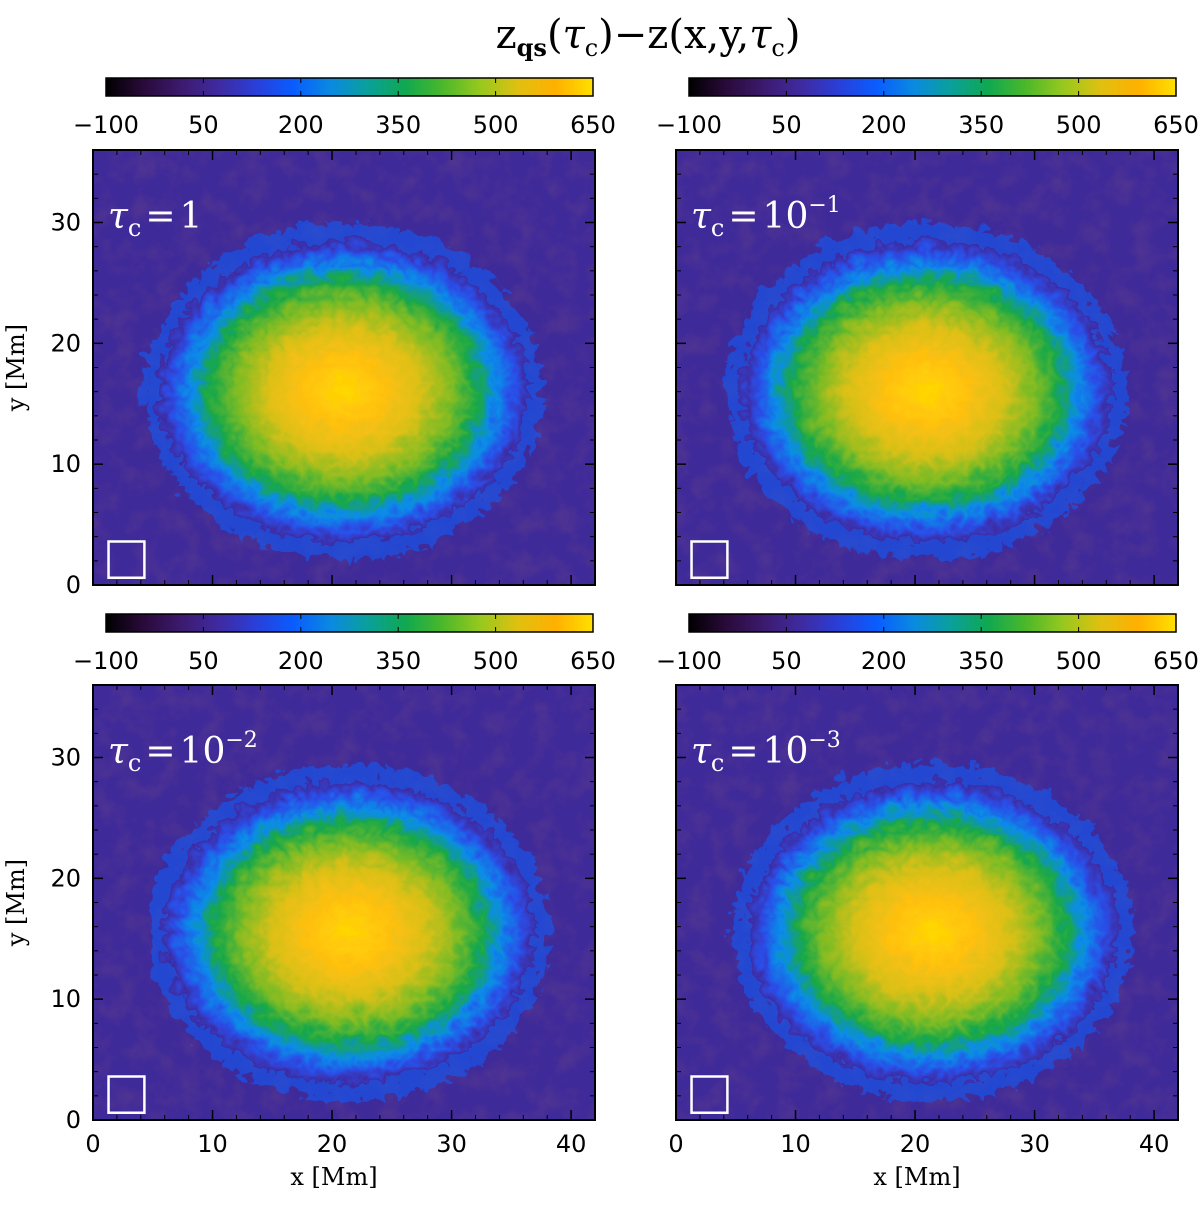 This screenshot has width=1200, height=1211. I want to click on panel-label: τc = 10−1, so click(766, 217).